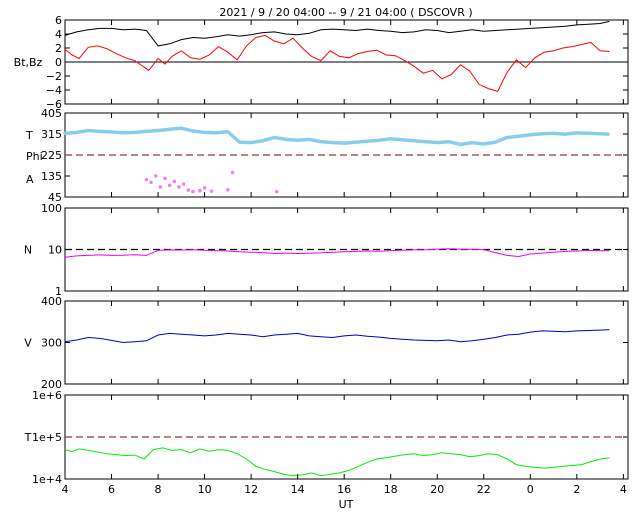  Describe the element at coordinates (54, 104) in the screenshot. I see `y-tick-label: −6` at that location.